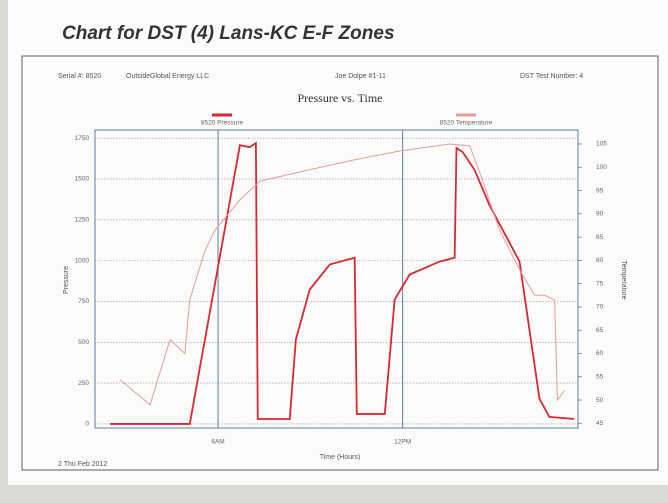  Describe the element at coordinates (87, 424) in the screenshot. I see `y-tick-label: 0` at that location.